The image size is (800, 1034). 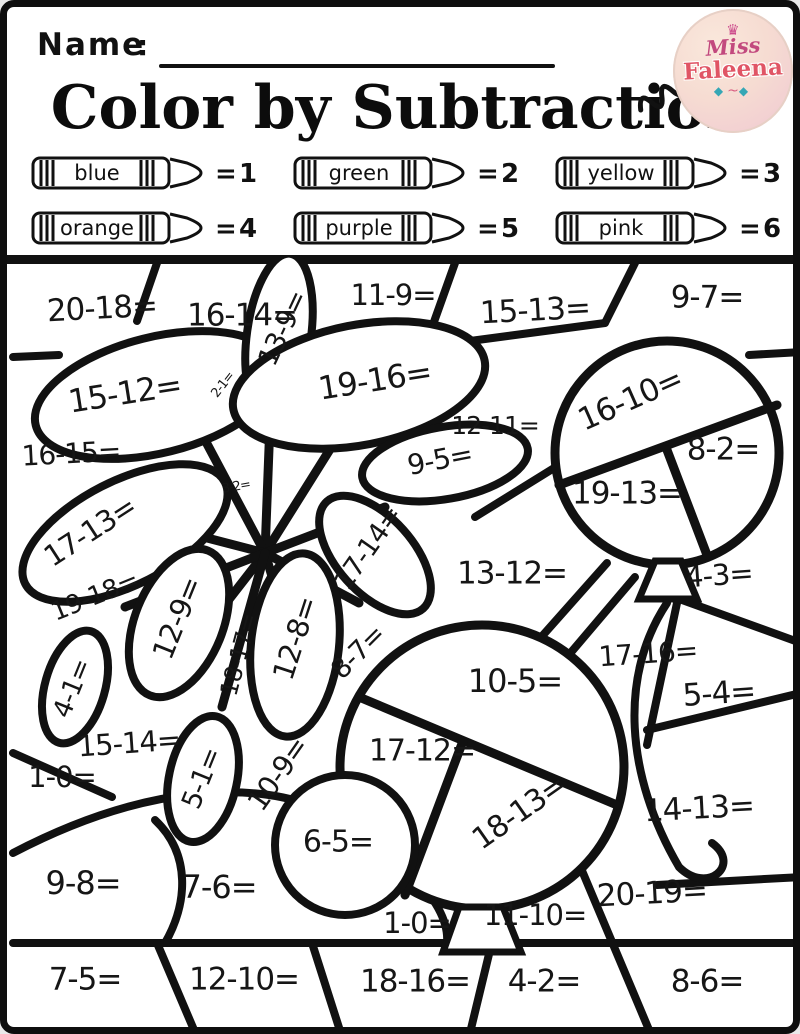 I want to click on name-colon: :, so click(x=143, y=45).